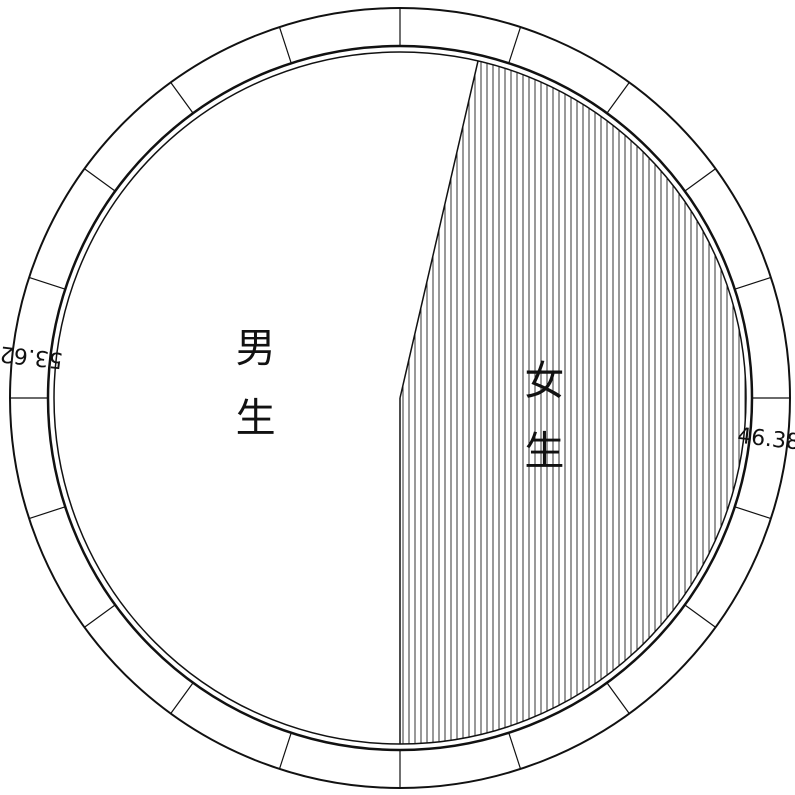  I want to click on slice-label-0-1: 生, so click(256, 419).